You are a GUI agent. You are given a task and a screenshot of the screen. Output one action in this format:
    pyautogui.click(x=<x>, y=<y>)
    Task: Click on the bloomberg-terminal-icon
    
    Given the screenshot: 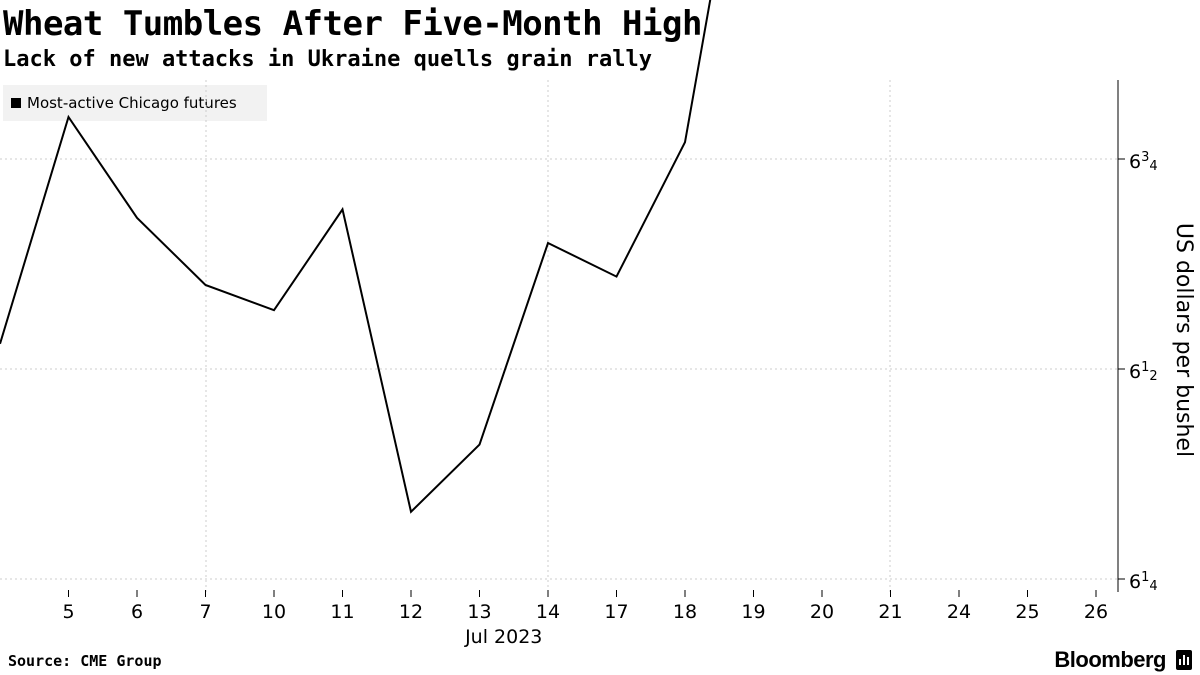 What is the action you would take?
    pyautogui.click(x=1184, y=660)
    